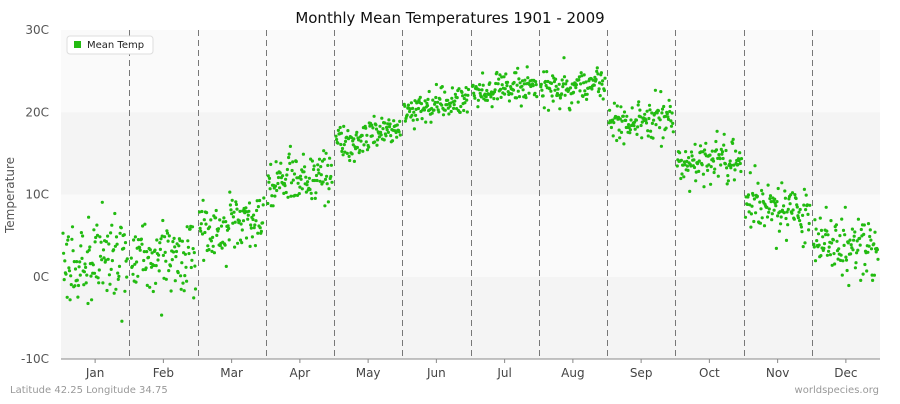  What do you see at coordinates (41, 277) in the screenshot?
I see `y-tick-label: 0C` at bounding box center [41, 277].